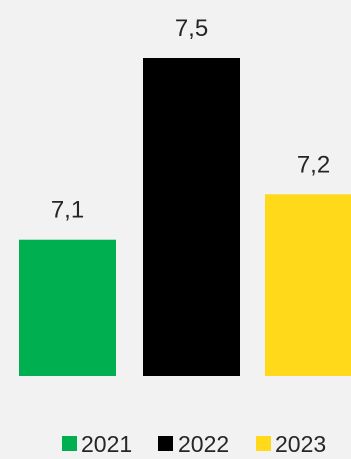 The image size is (351, 459). Describe the element at coordinates (67, 210) in the screenshot. I see `data-label-2021: 7,1` at that location.